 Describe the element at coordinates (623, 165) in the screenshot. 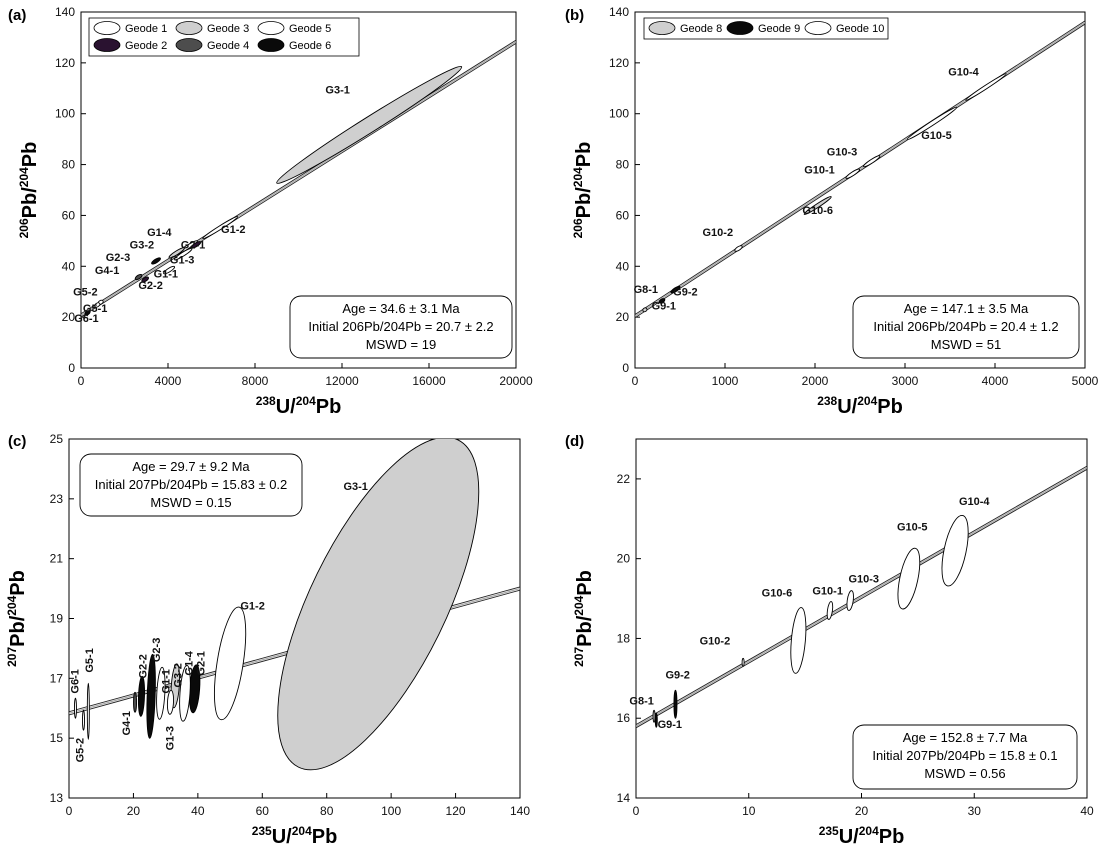

I see `y-tick-label: 80` at that location.